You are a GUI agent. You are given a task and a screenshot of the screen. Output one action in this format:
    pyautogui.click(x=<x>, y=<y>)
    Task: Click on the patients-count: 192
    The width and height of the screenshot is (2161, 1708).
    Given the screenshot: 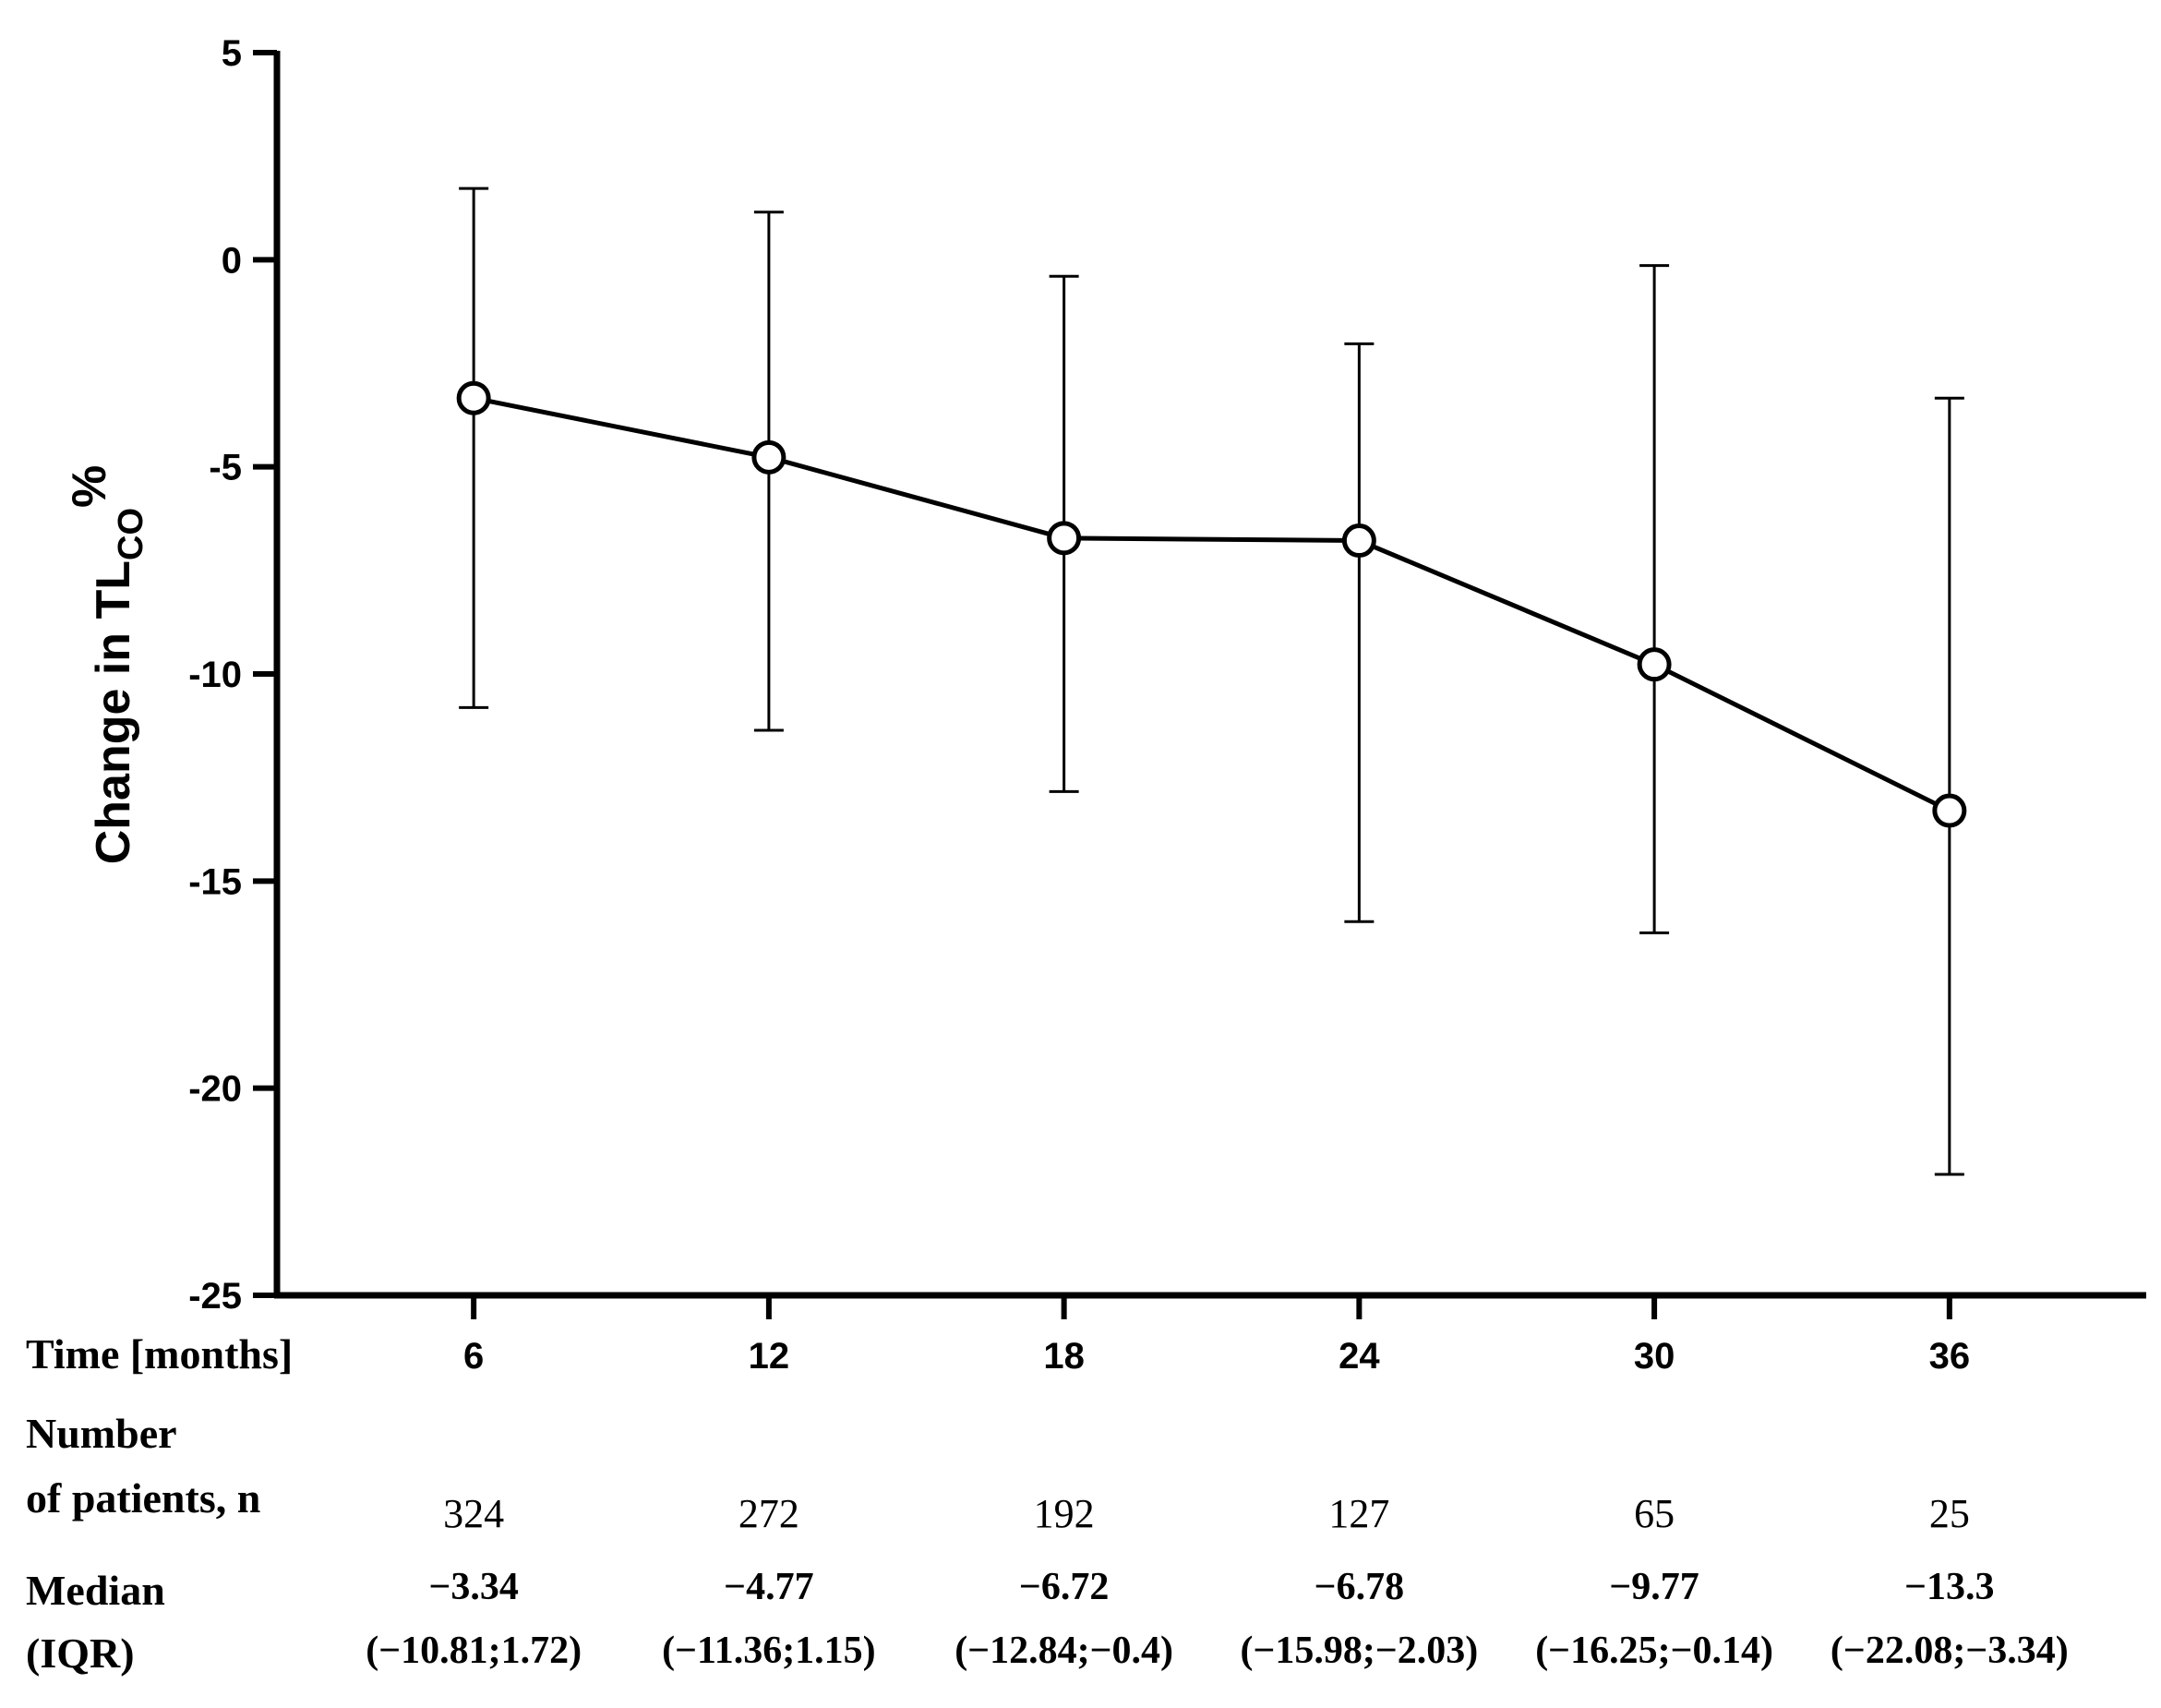 What is the action you would take?
    pyautogui.click(x=1064, y=1513)
    